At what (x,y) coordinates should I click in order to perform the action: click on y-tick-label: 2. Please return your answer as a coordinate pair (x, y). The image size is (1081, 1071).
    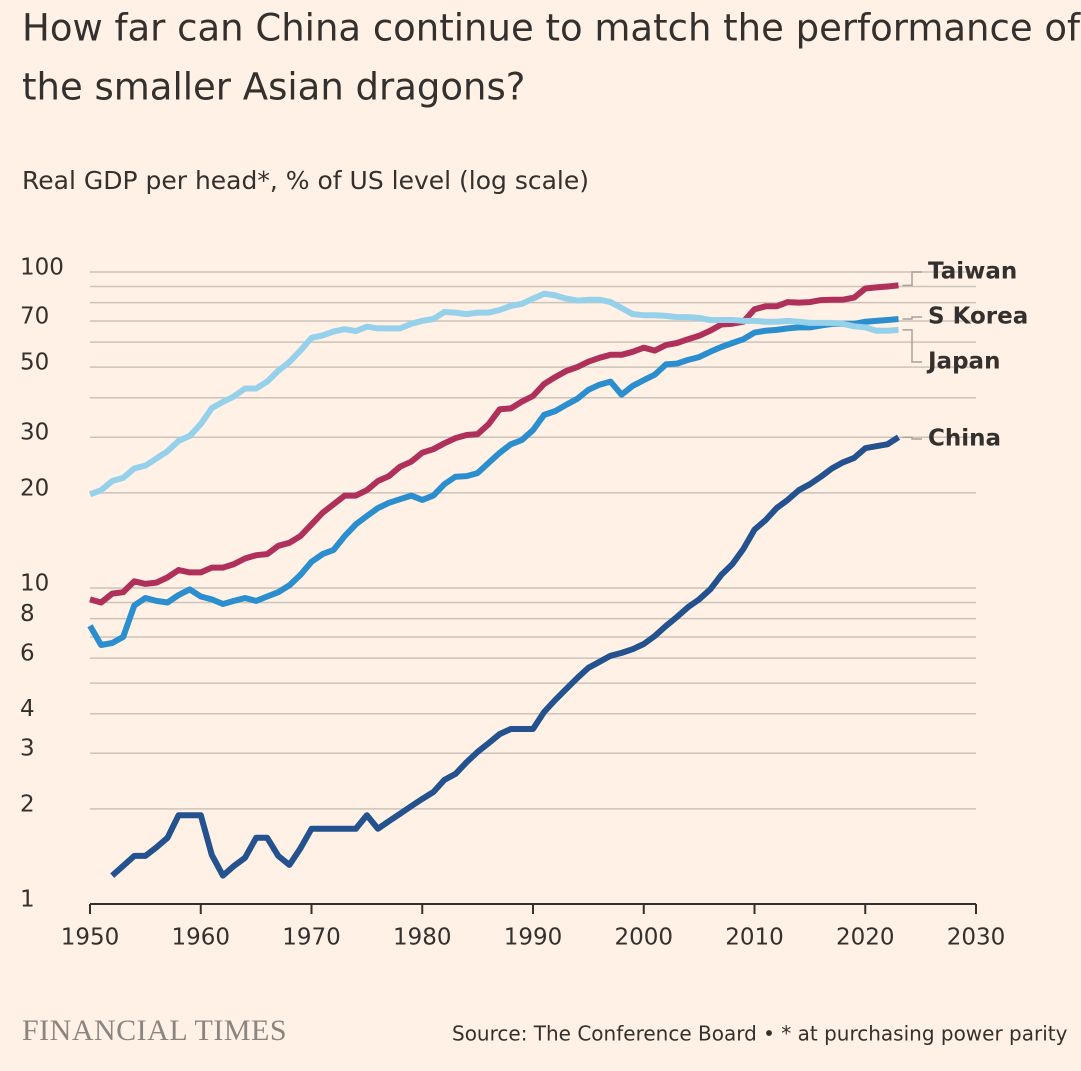
    Looking at the image, I should click on (27, 804).